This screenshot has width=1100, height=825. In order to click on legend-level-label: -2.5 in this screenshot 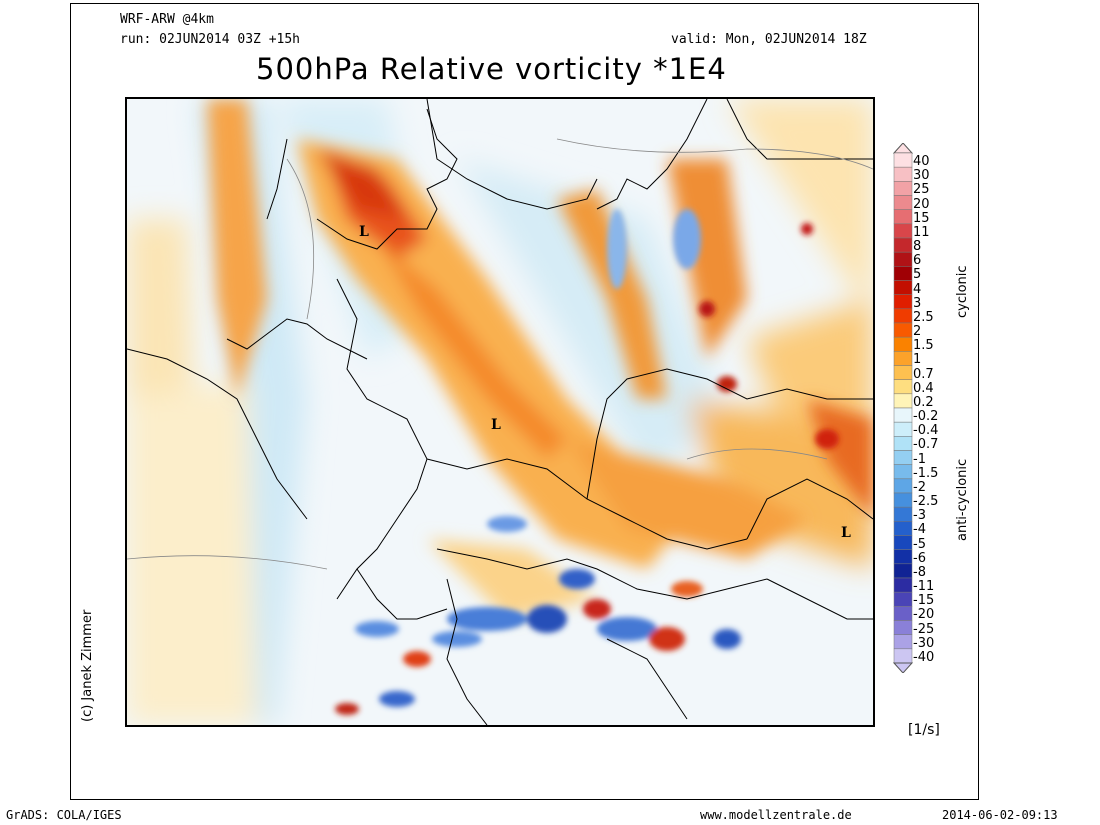, I will do `click(926, 501)`.